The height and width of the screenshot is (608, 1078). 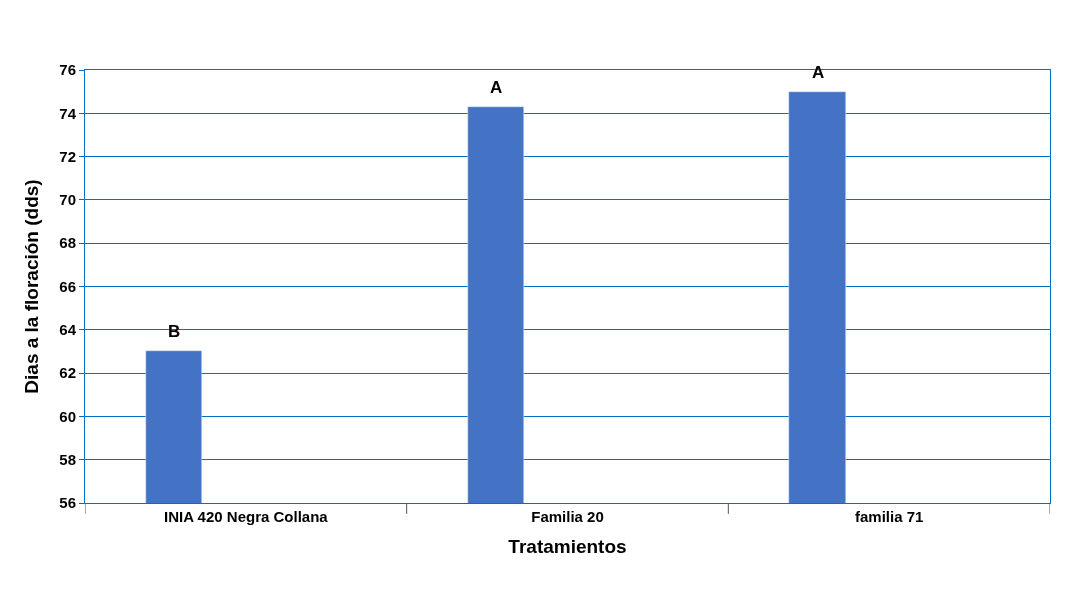 What do you see at coordinates (67, 200) in the screenshot?
I see `y-tick-label: 70` at bounding box center [67, 200].